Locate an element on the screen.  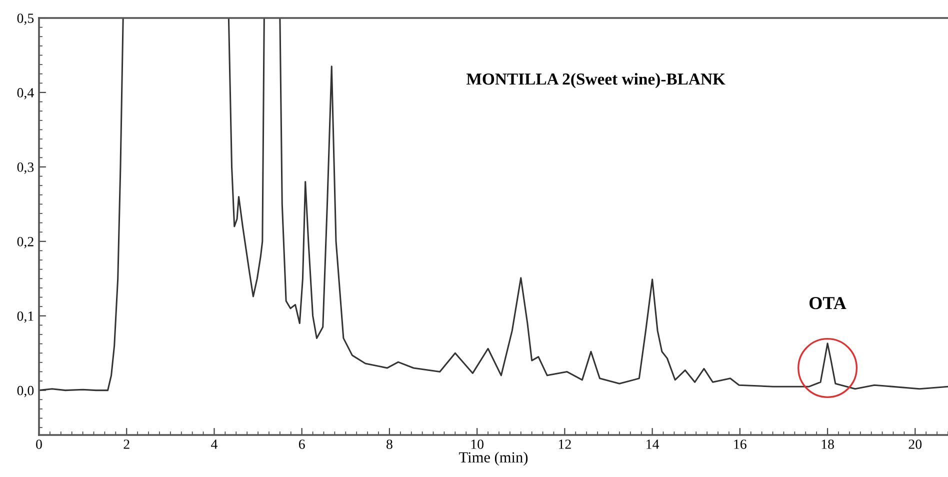
x-tick-label: 20 is located at coordinates (915, 444).